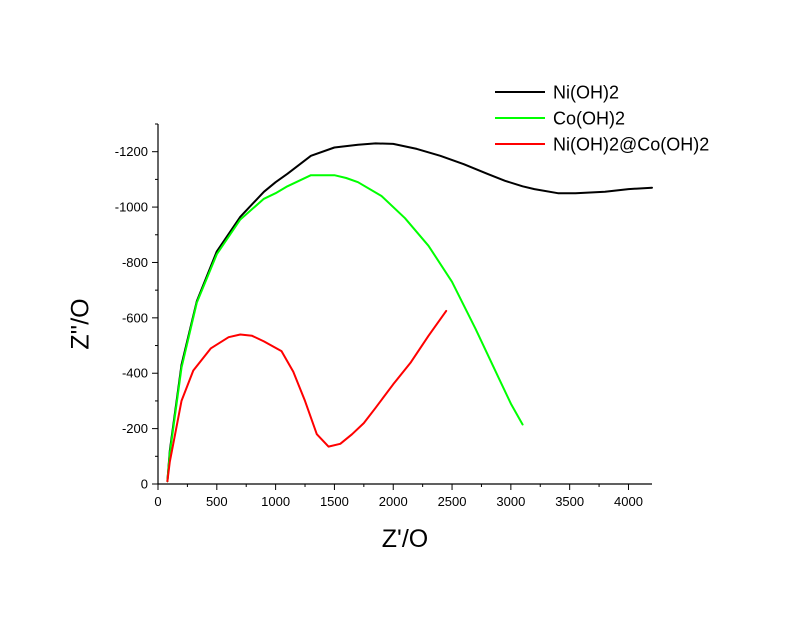 The height and width of the screenshot is (640, 800). Describe the element at coordinates (631, 145) in the screenshot. I see `legend-label-ni-oh-2-co-oh-2: Ni(OH)2@Co(OH)2` at that location.